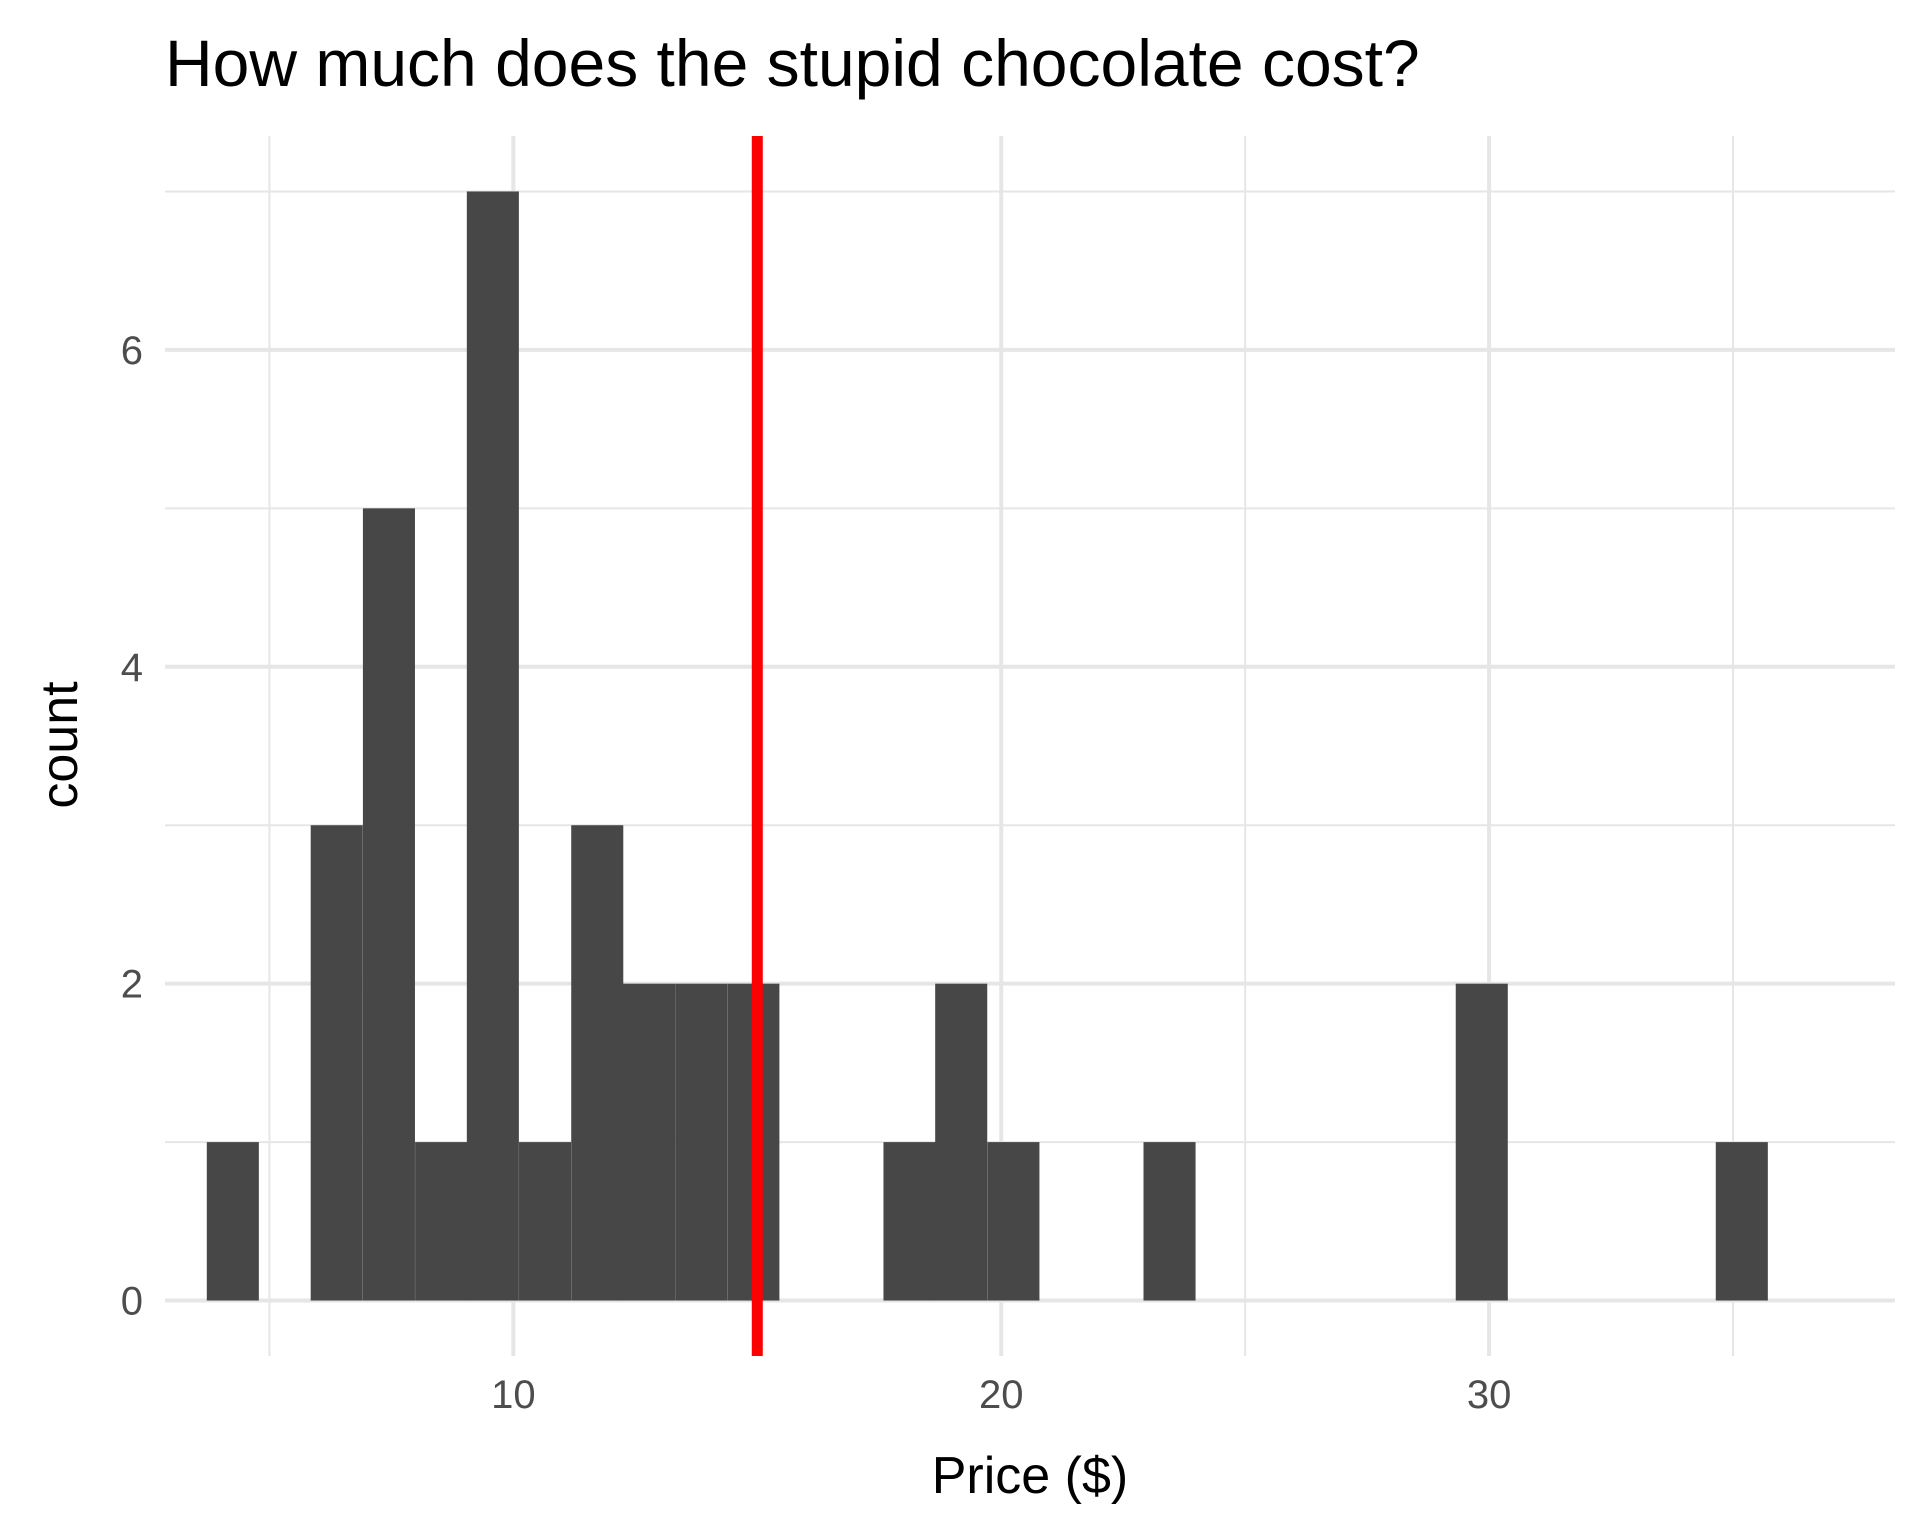 This screenshot has height=1536, width=1920. Describe the element at coordinates (132, 668) in the screenshot. I see `y-tick-label: 4` at that location.